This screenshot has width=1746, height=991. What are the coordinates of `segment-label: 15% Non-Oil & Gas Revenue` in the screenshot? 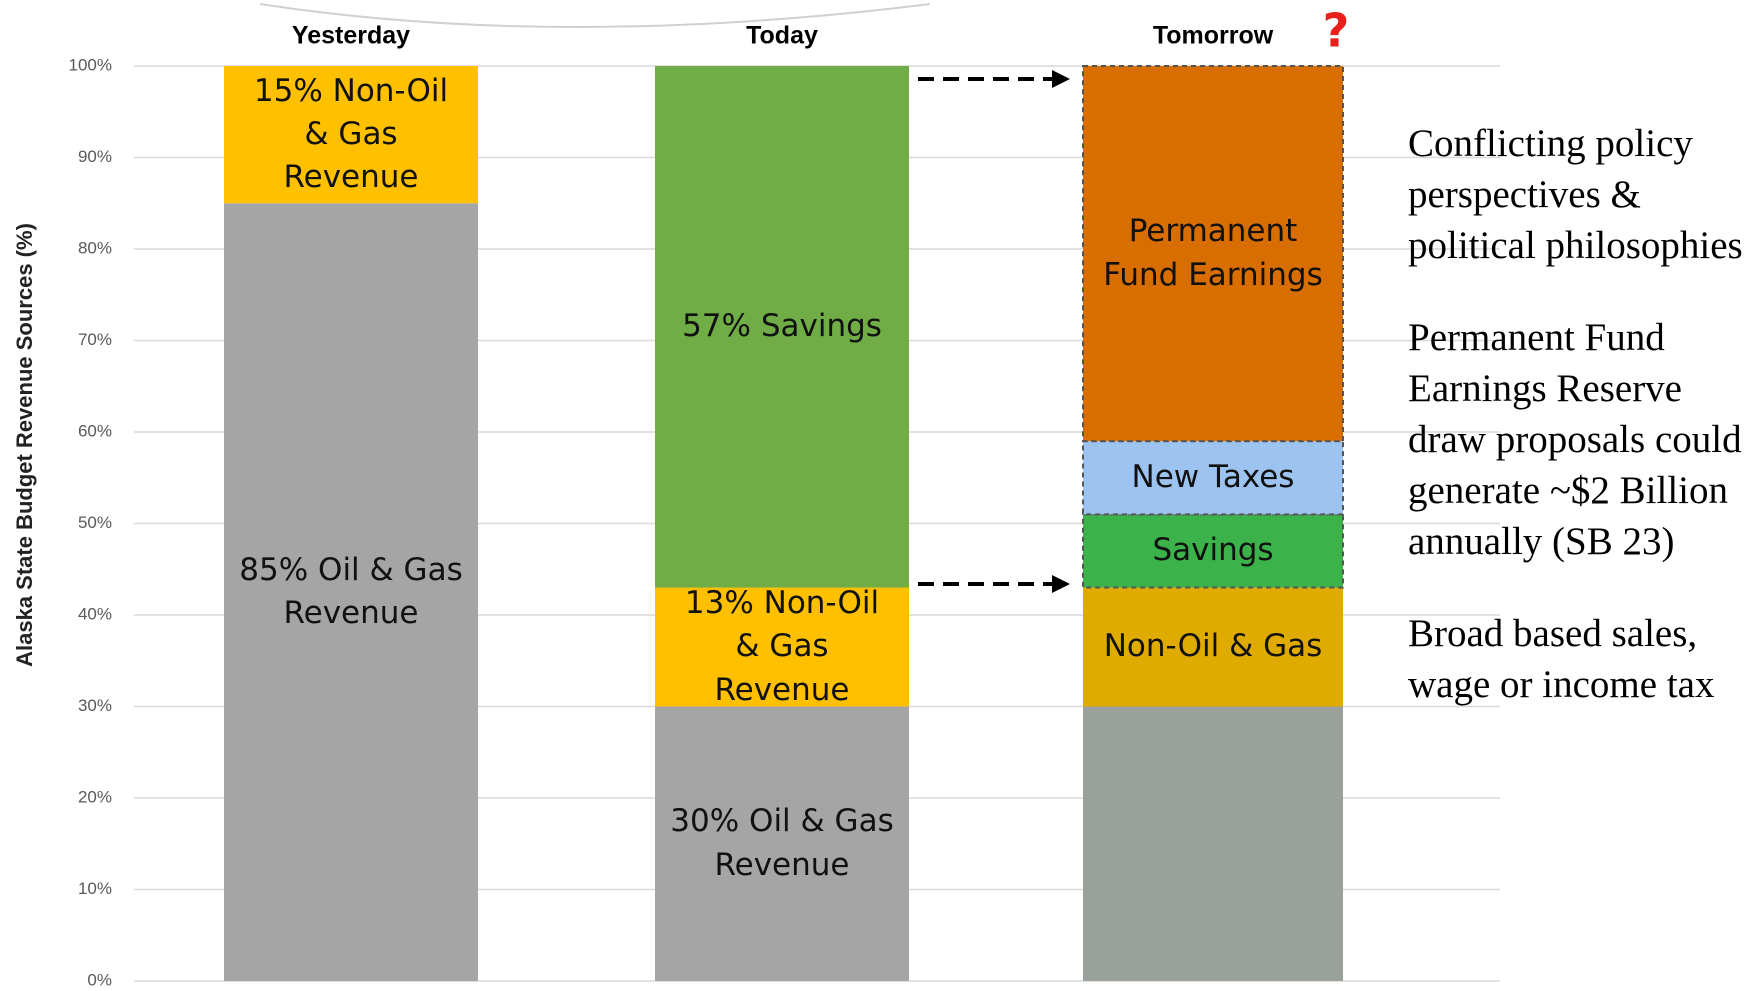 It's located at (351, 134).